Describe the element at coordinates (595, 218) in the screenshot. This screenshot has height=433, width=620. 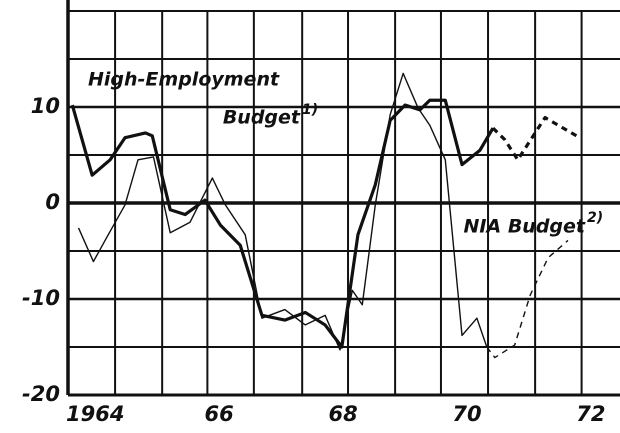
I see `footnote-mark: 2)` at that location.